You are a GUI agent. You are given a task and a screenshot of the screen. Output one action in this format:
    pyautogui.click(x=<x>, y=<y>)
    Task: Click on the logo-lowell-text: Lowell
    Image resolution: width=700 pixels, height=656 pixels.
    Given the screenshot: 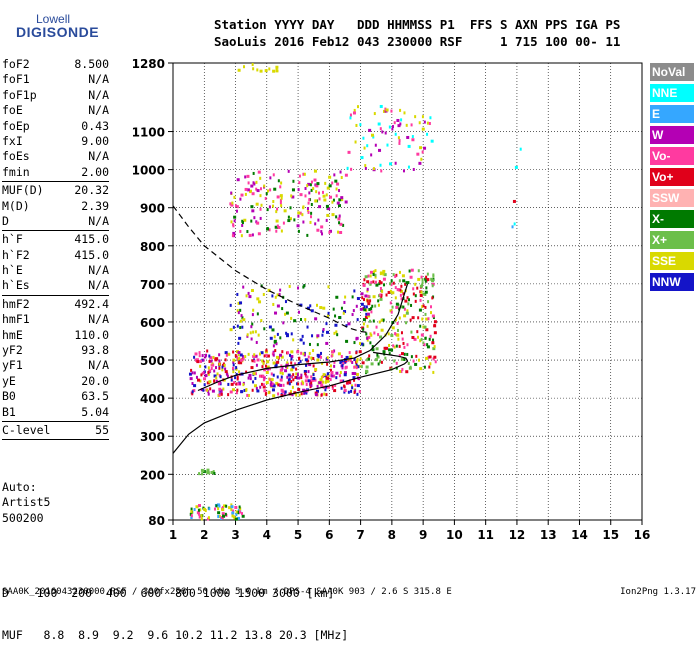 What is the action you would take?
    pyautogui.click(x=53, y=19)
    